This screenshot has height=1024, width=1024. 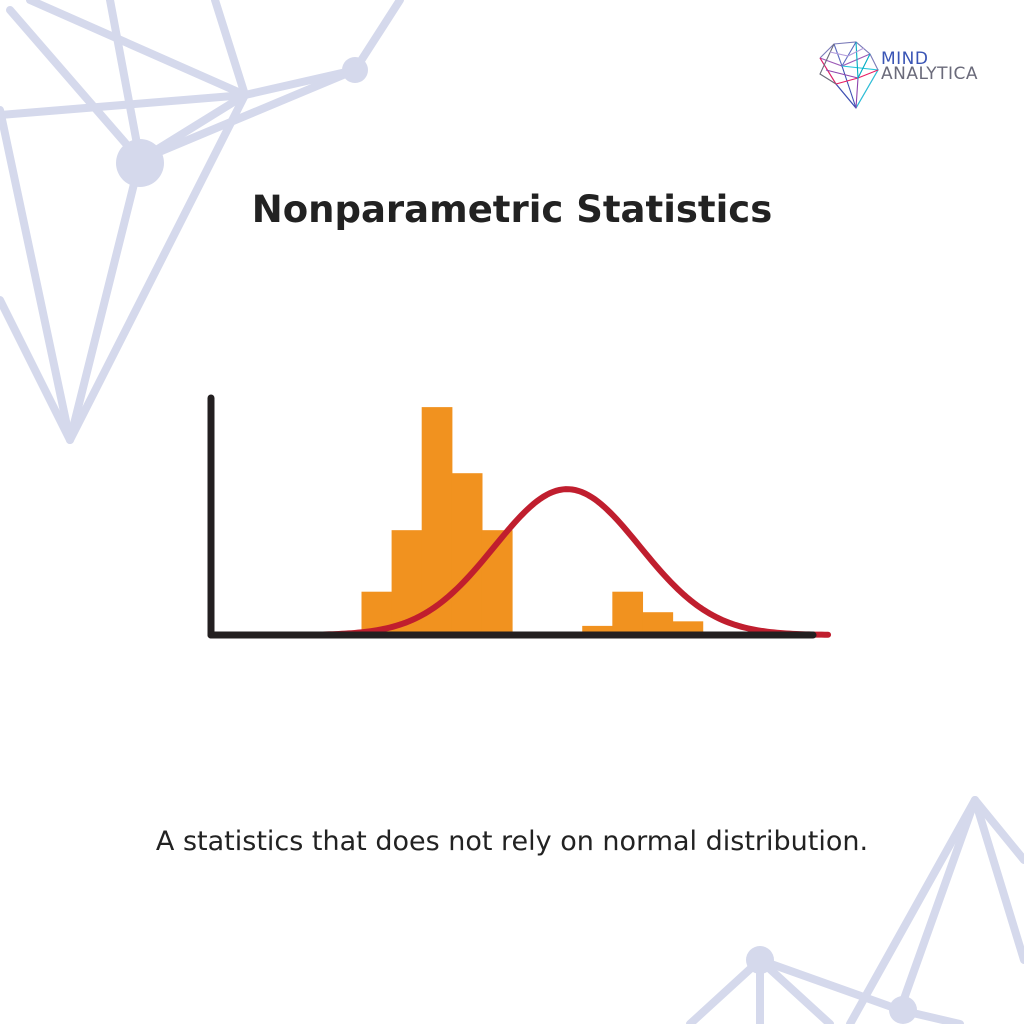 What do you see at coordinates (905, 59) in the screenshot?
I see `brand-name-line1: MIND` at bounding box center [905, 59].